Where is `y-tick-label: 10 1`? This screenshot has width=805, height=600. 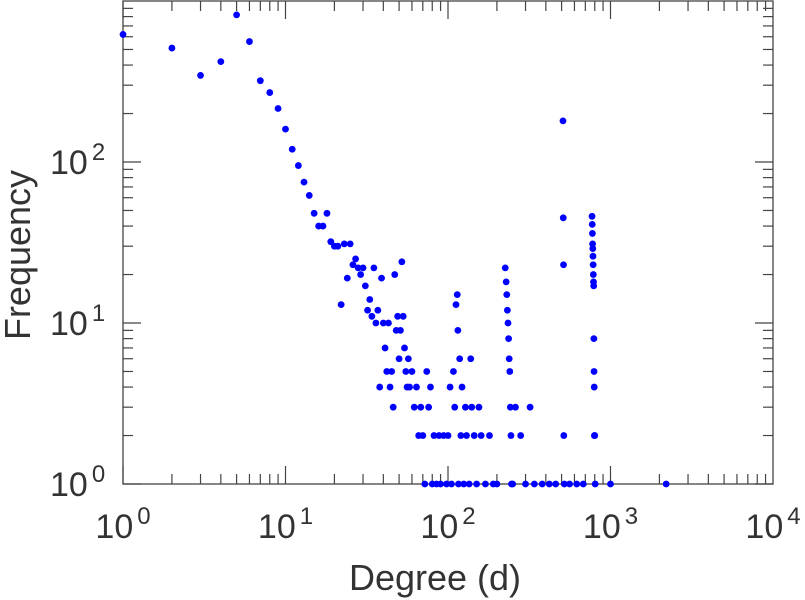 y-tick-label: 10 1 is located at coordinates (77, 321).